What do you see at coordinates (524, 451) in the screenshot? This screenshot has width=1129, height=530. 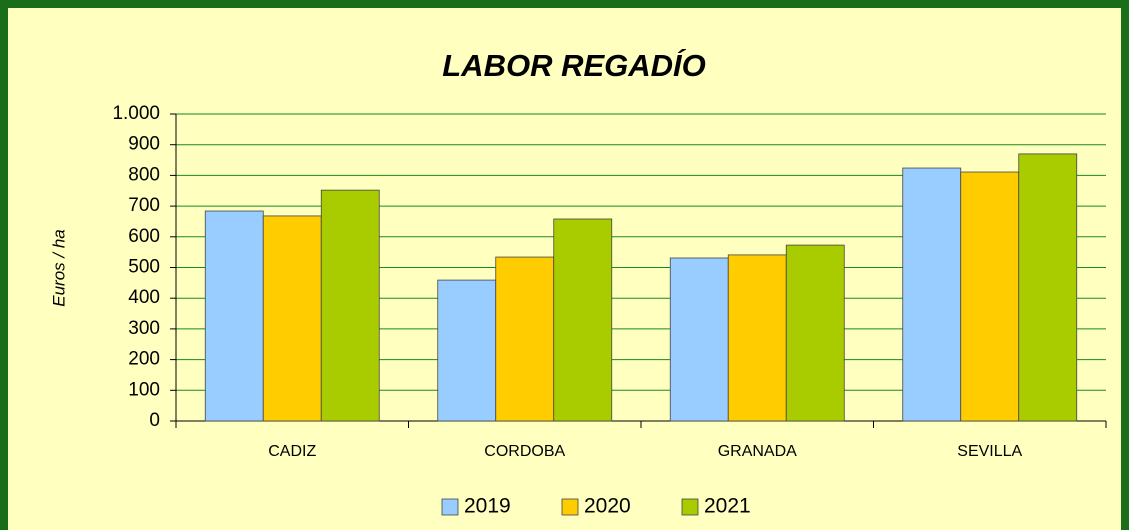 I see `x-tick-label: CORDOBA` at bounding box center [524, 451].